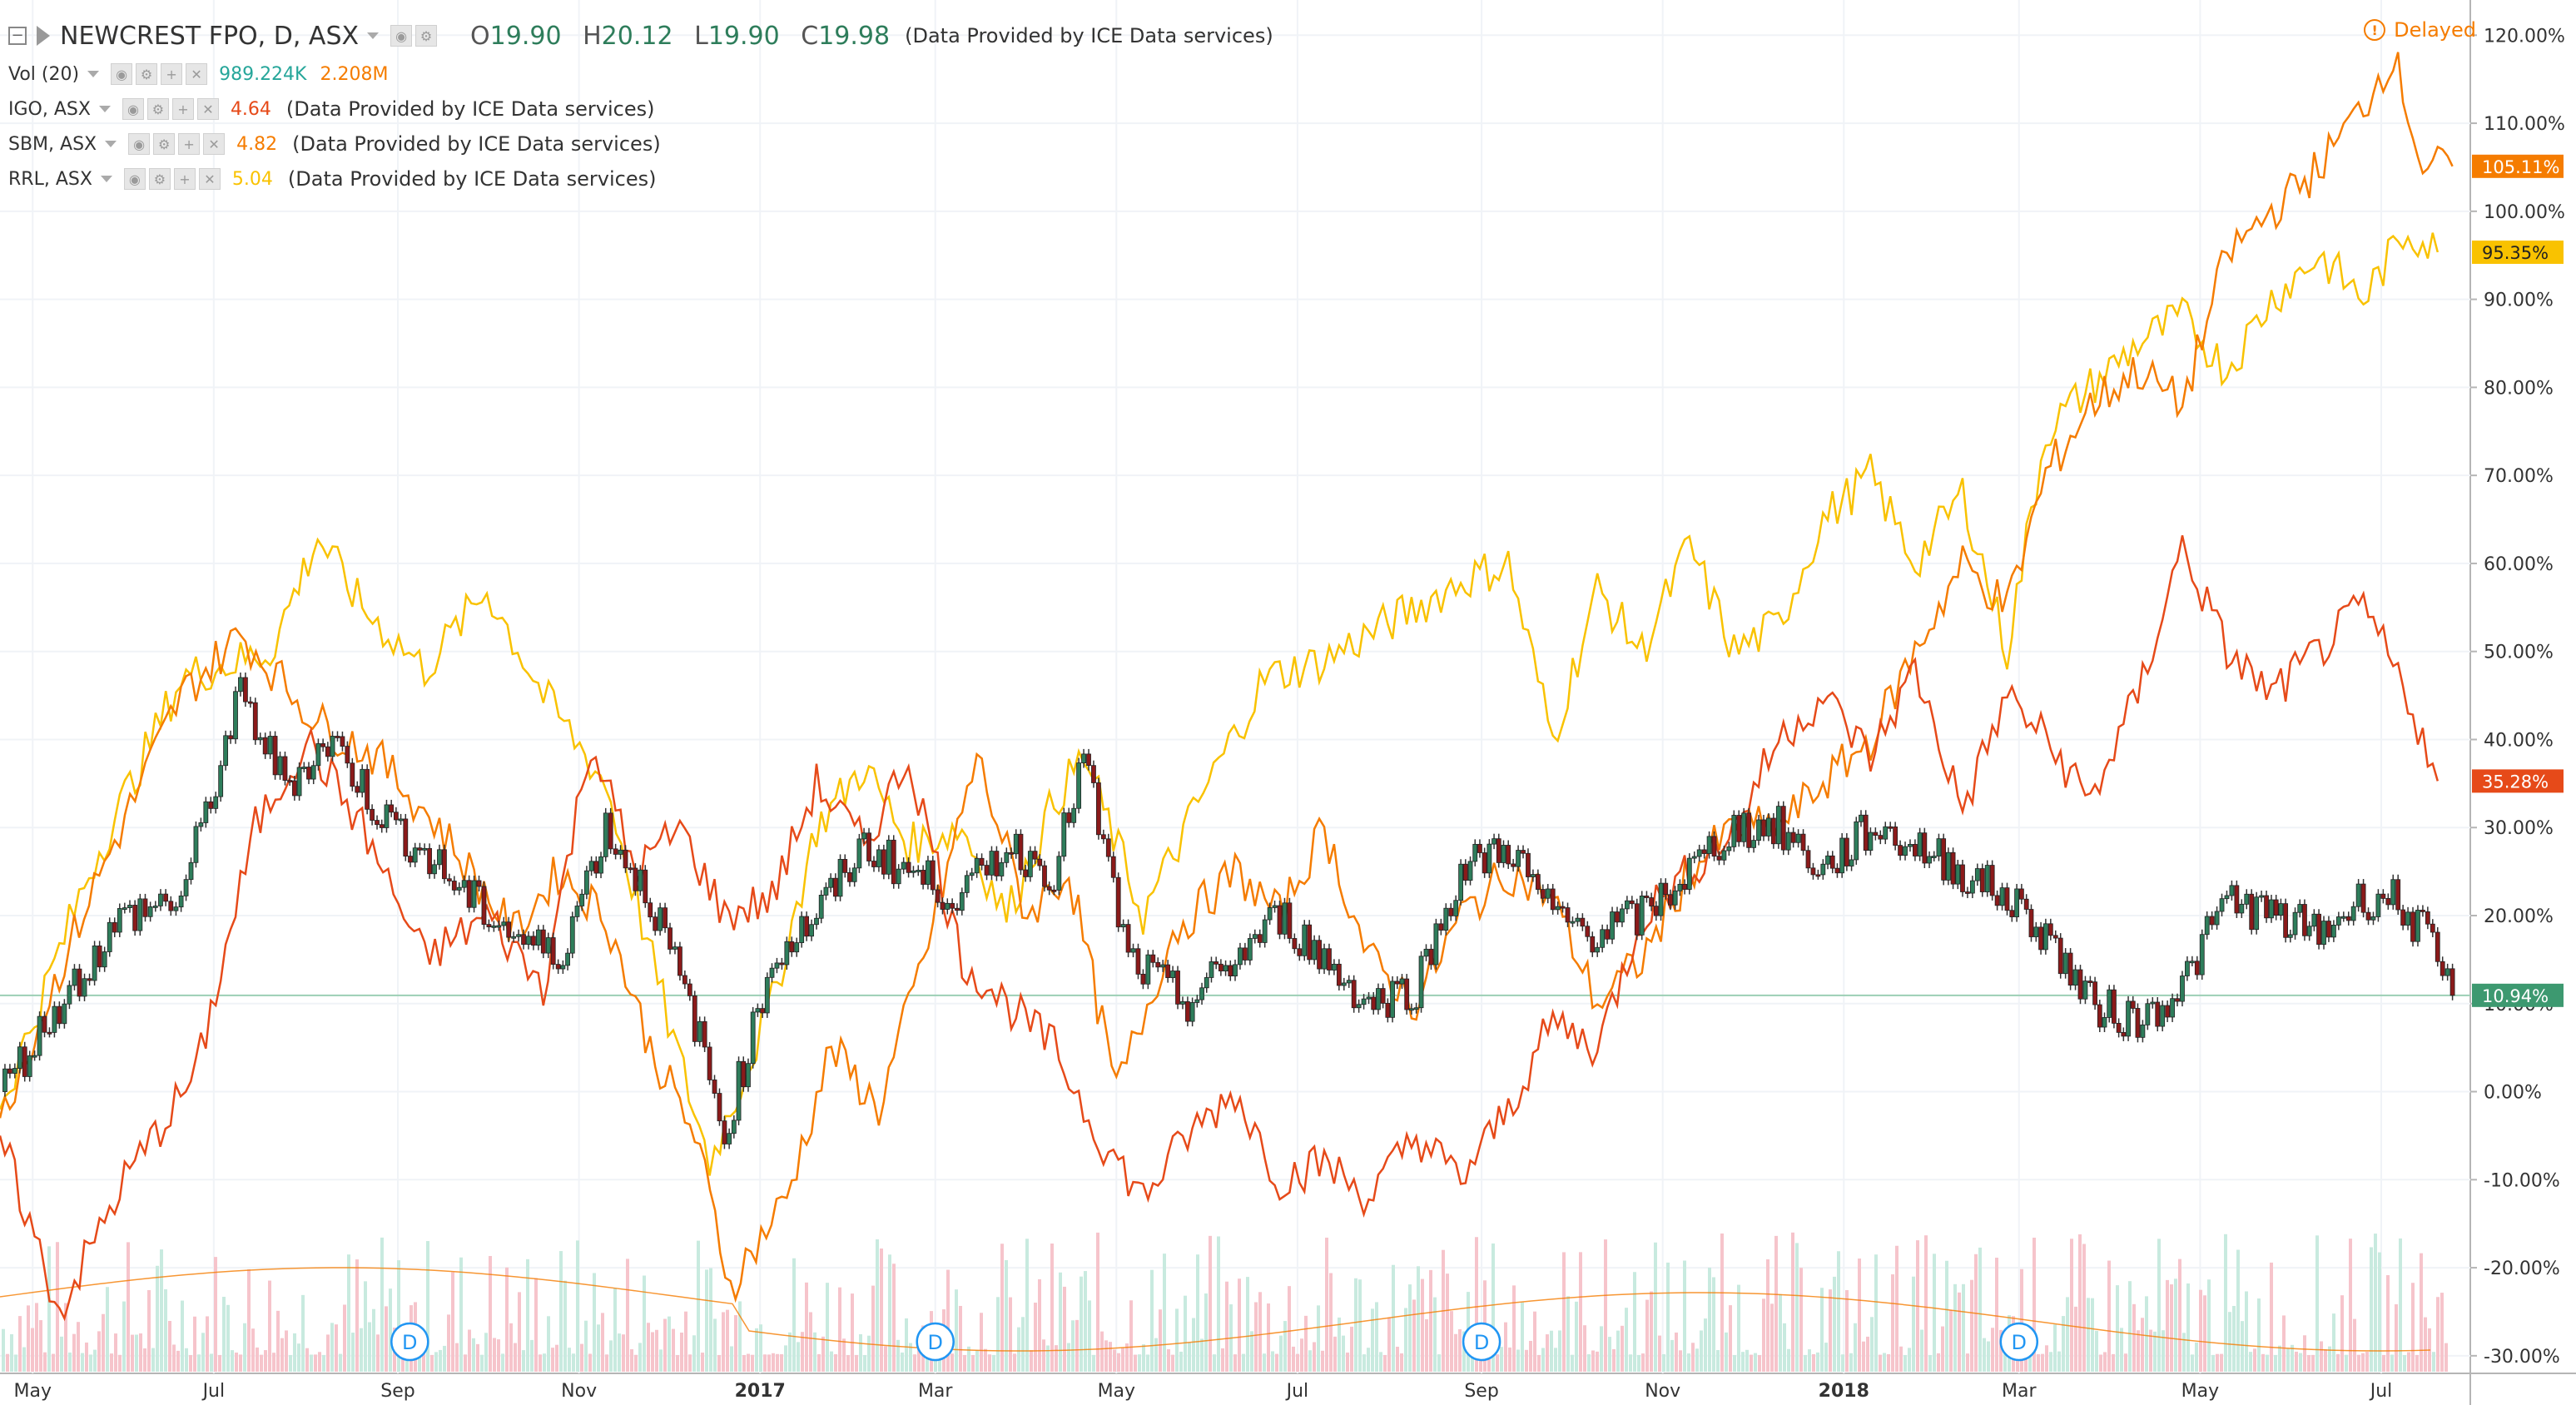 Image resolution: width=2576 pixels, height=1405 pixels. I want to click on last-value-text: 105.11%, so click(2520, 167).